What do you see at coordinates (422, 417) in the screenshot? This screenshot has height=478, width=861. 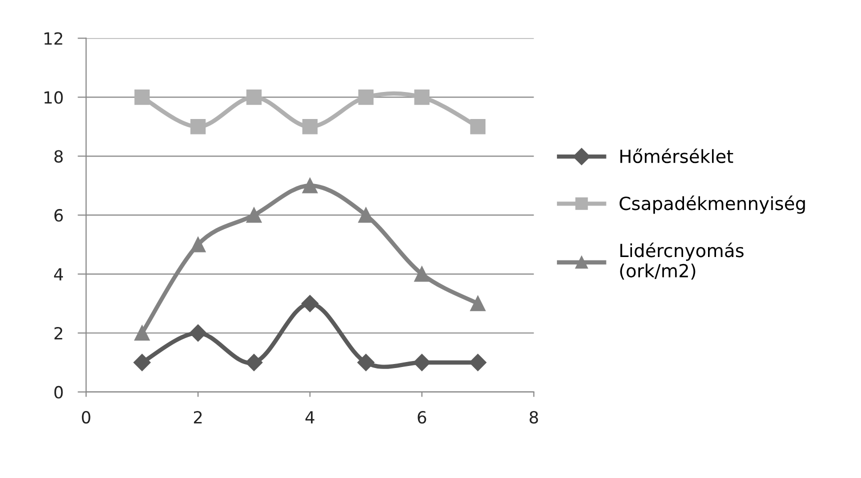 I see `x-tick-label: 6` at bounding box center [422, 417].